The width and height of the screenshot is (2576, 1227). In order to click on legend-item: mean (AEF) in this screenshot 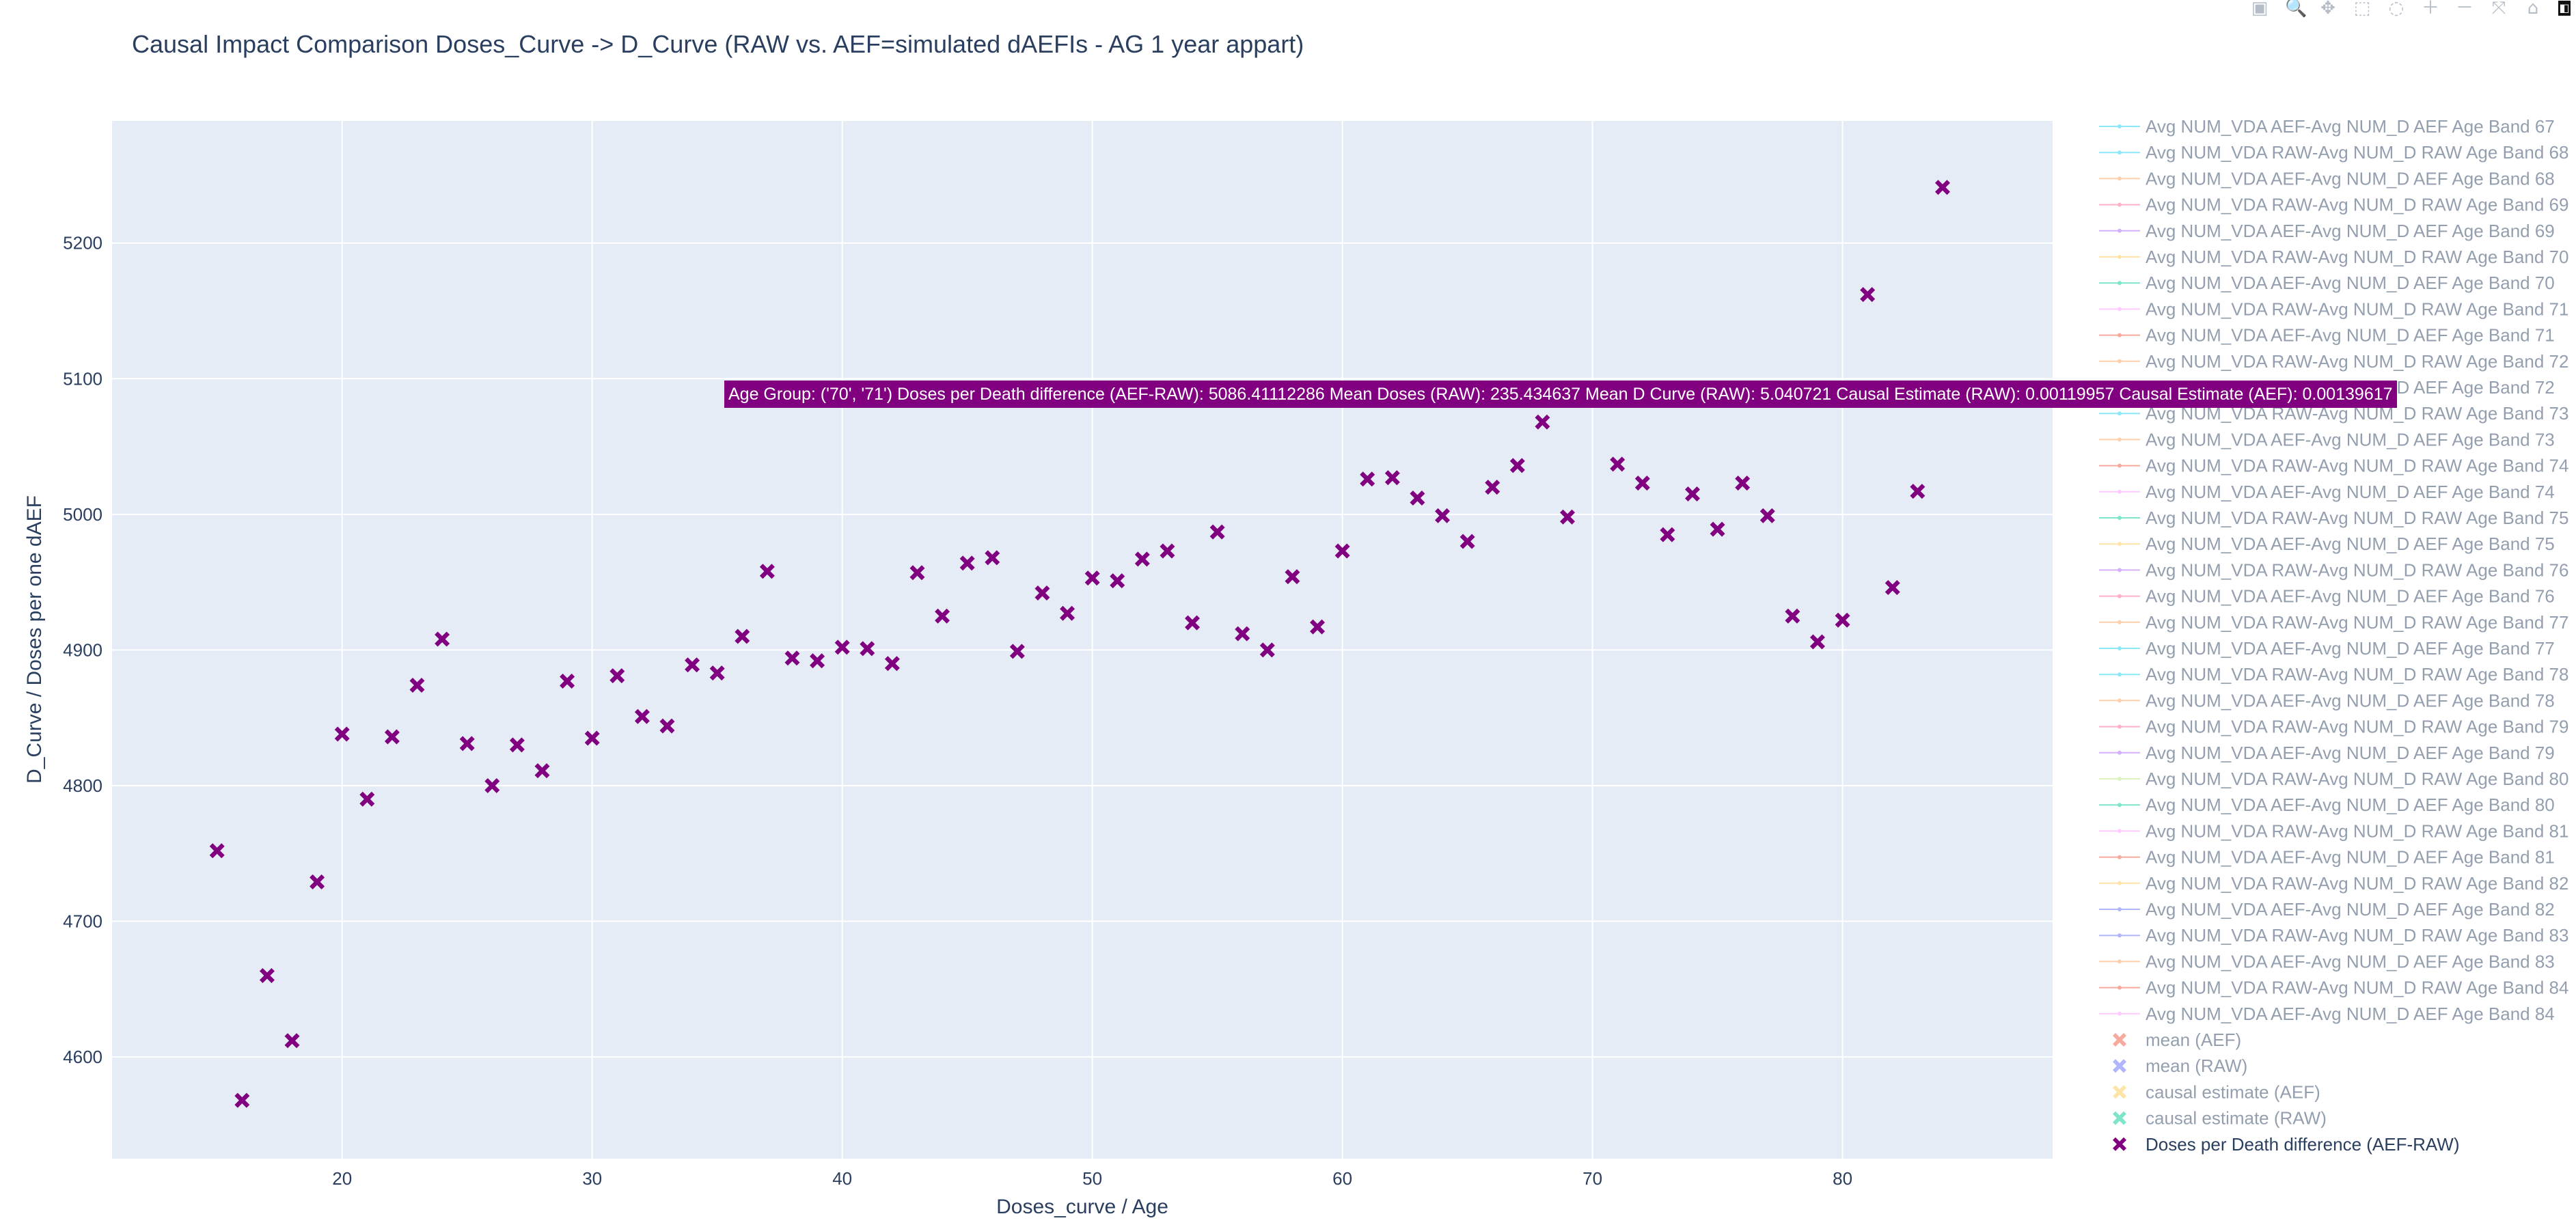, I will do `click(2177, 1040)`.